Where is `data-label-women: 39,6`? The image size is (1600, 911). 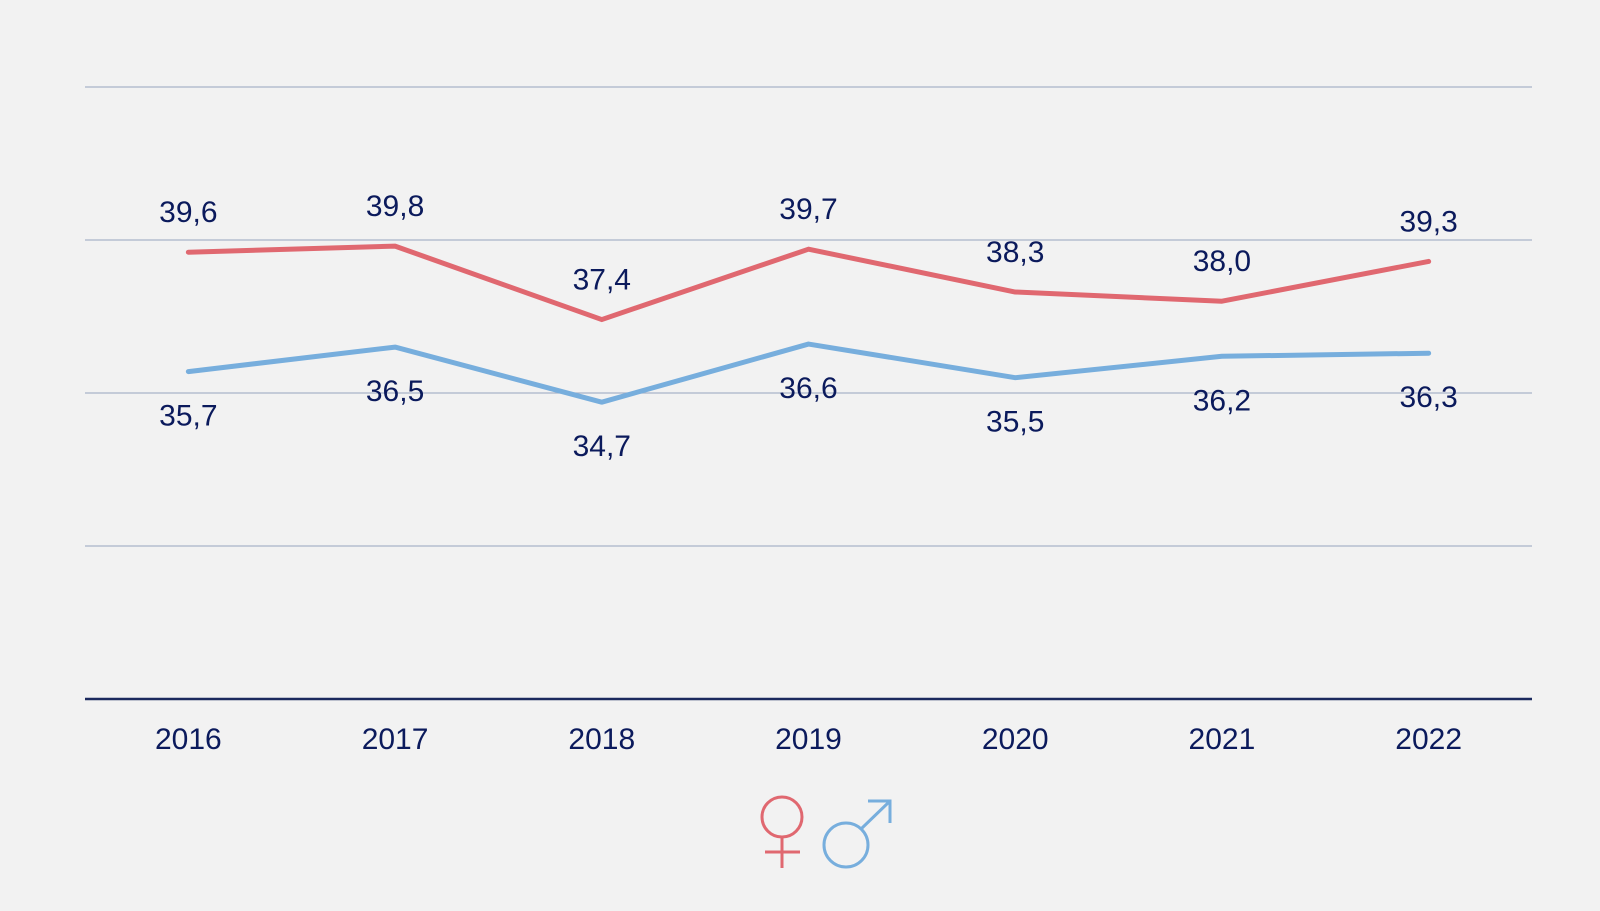
data-label-women: 39,6 is located at coordinates (188, 212).